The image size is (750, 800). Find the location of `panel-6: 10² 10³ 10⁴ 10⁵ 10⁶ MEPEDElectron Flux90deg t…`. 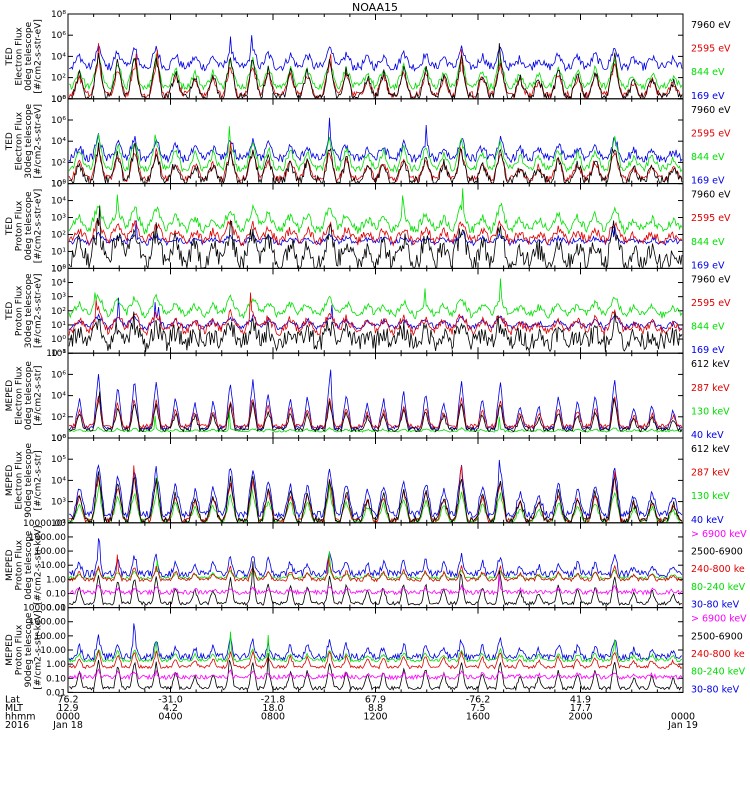

panel-6: 10² 10³ 10⁴ 10⁵ 10⁶ MEPEDElectron Flux90deg t… is located at coordinates (367, 481).